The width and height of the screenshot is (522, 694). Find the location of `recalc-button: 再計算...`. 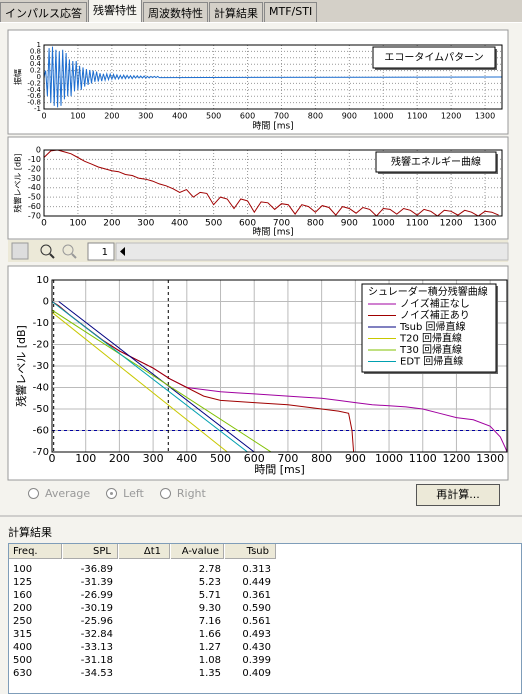

recalc-button: 再計算... is located at coordinates (458, 495).